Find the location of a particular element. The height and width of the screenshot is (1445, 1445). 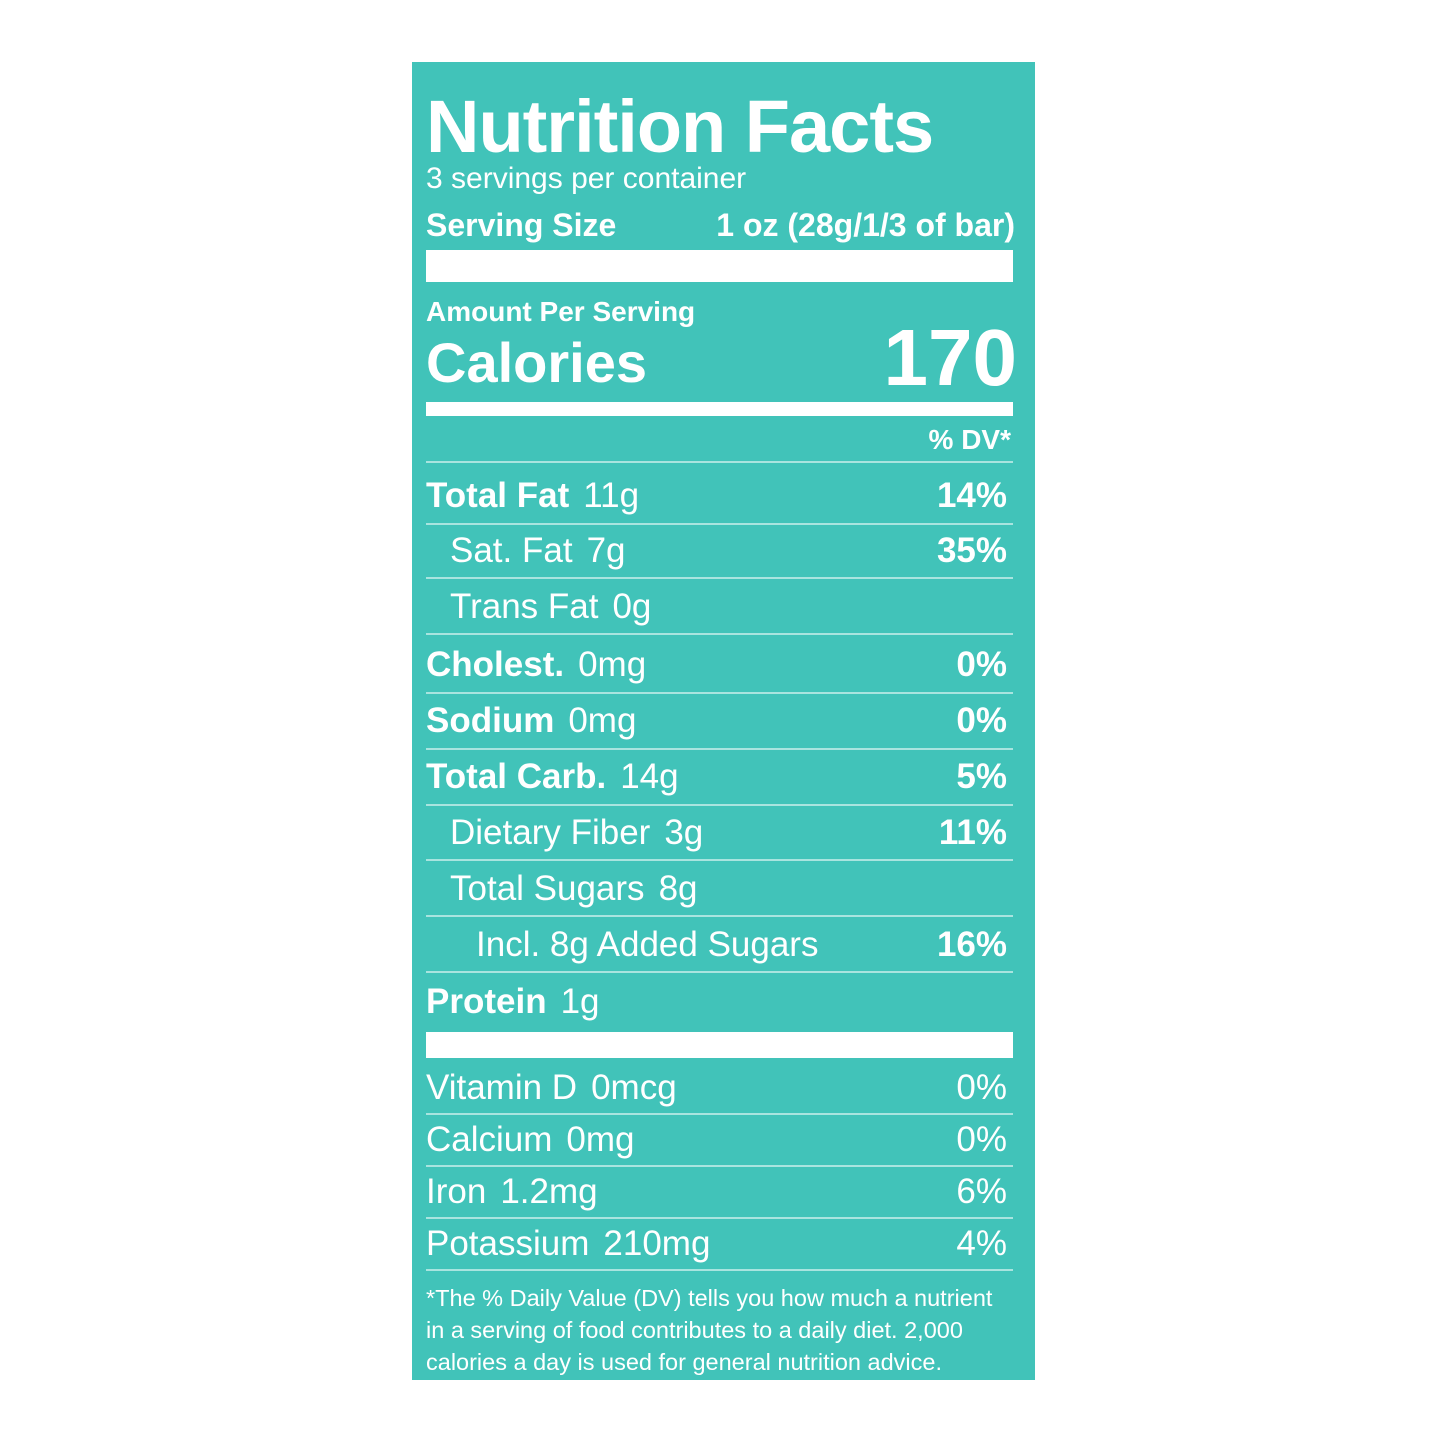

nutrient-amount: 14g is located at coordinates (649, 776).